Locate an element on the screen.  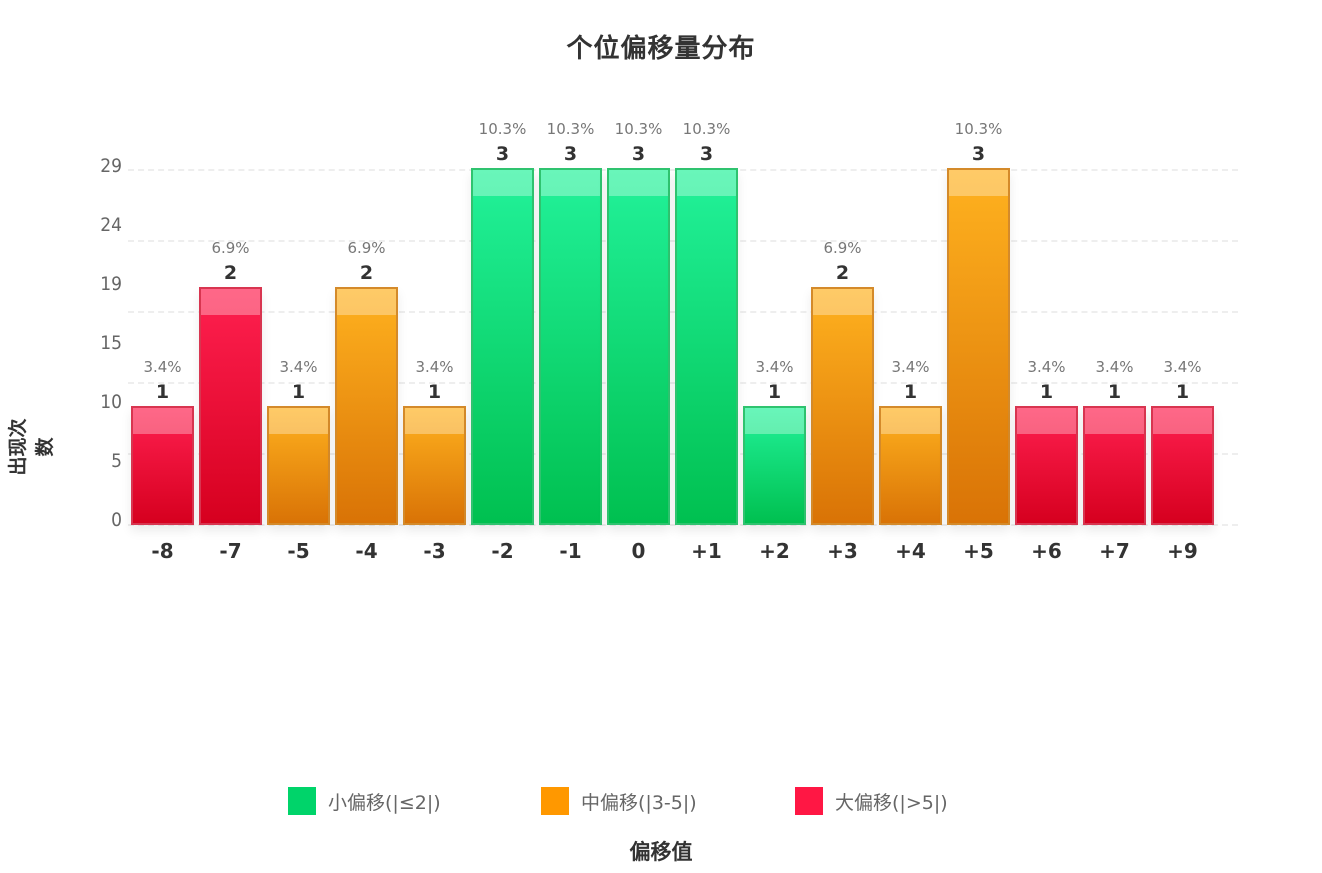
x-tick-label: -4 is located at coordinates (366, 551).